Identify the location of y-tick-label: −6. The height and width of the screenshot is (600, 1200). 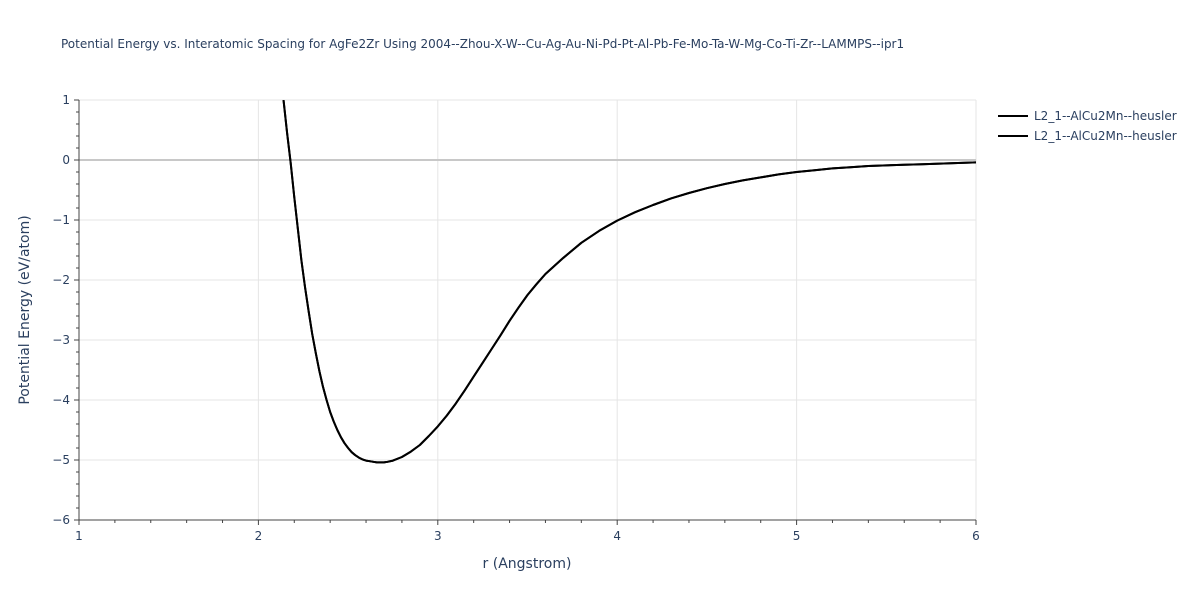
(61, 520).